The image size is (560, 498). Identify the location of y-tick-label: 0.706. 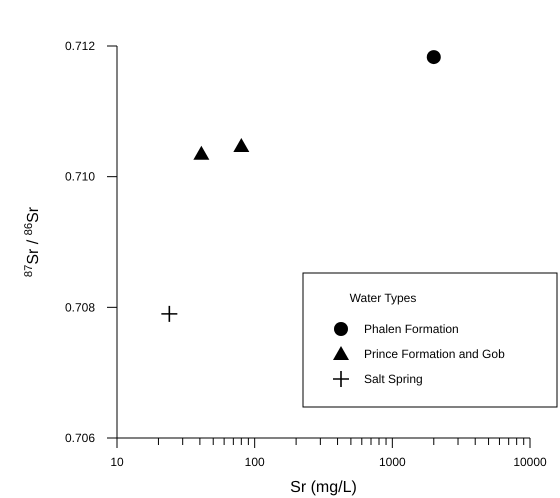
(80, 438).